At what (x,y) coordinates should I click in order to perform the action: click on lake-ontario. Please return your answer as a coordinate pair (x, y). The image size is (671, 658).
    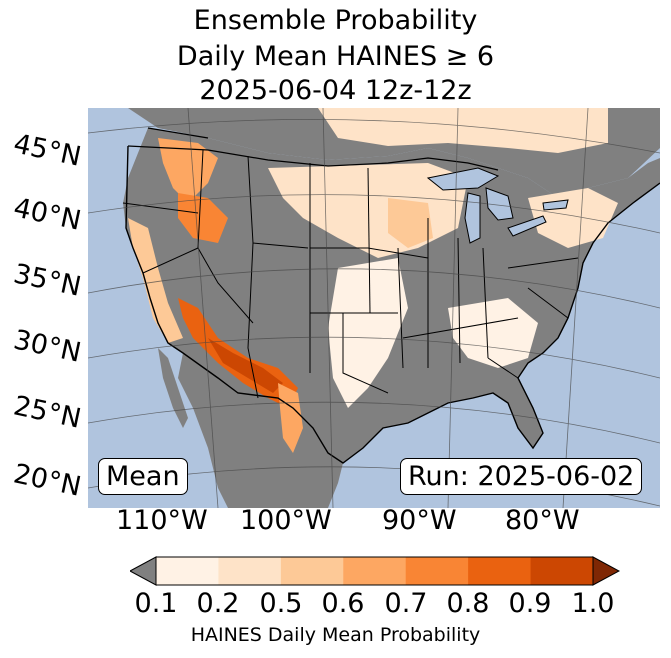
    Looking at the image, I should click on (555, 205).